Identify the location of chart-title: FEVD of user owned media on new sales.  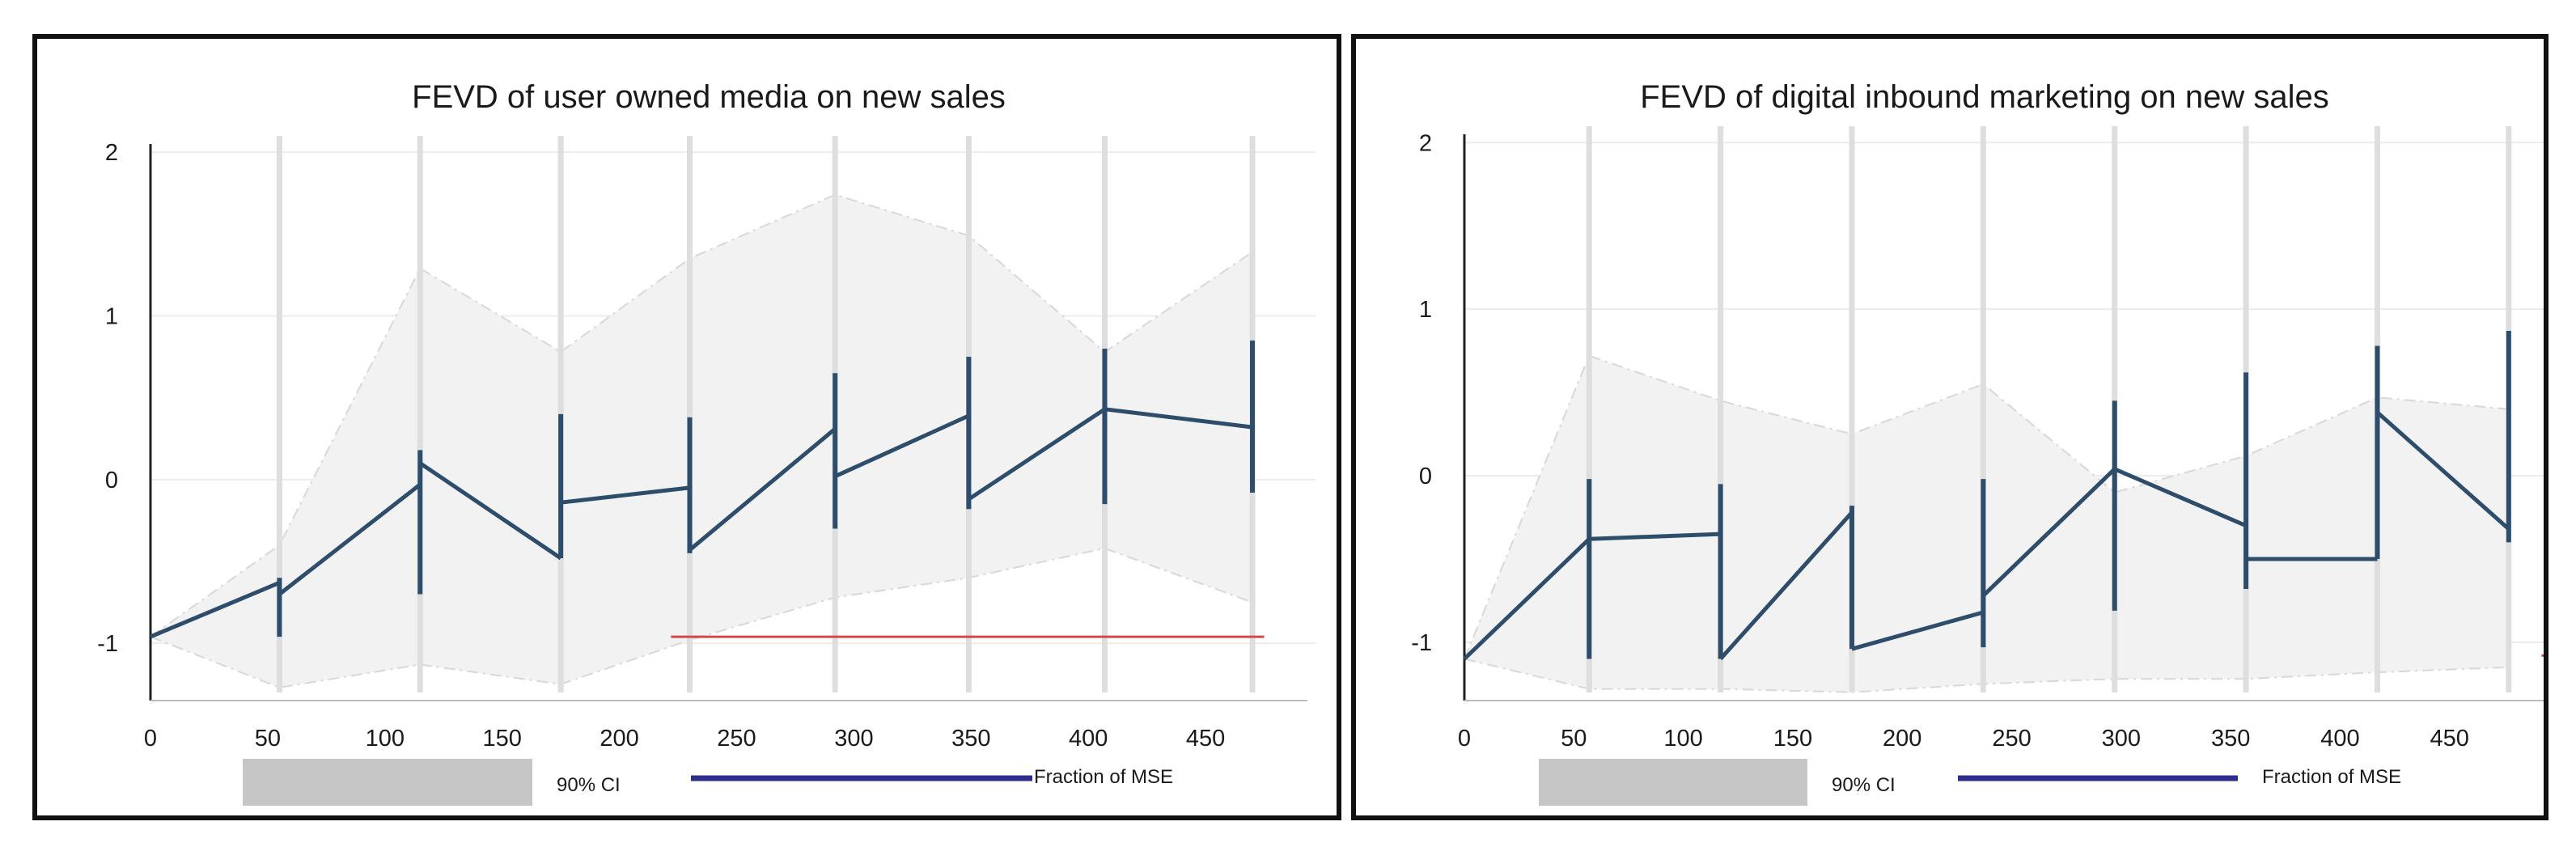
(709, 97).